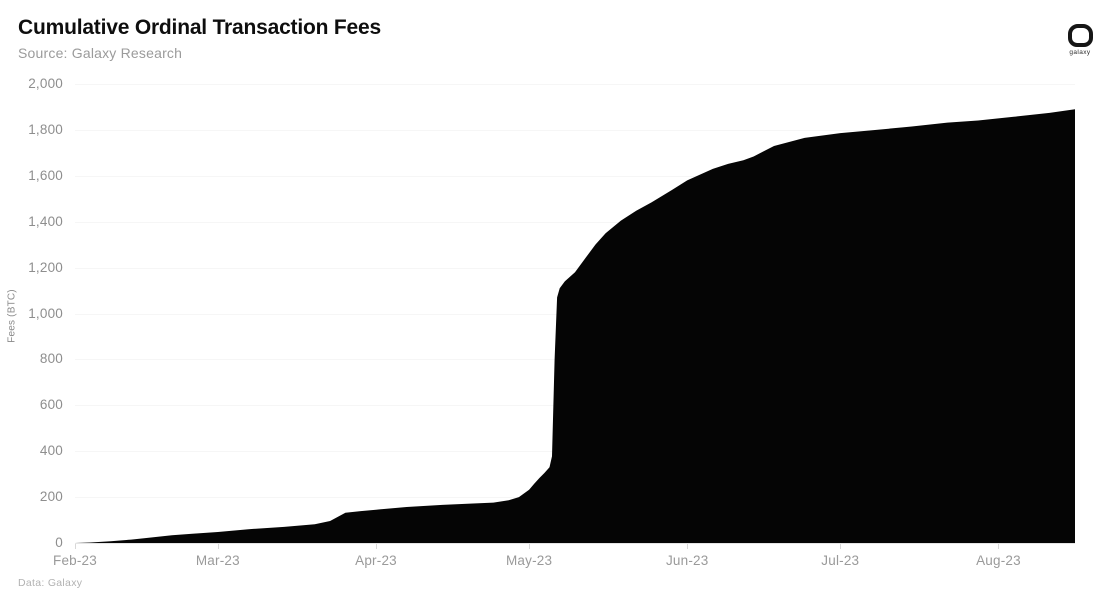  What do you see at coordinates (199, 27) in the screenshot?
I see `chart-title: Cumulative Ordinal Transaction Fees` at bounding box center [199, 27].